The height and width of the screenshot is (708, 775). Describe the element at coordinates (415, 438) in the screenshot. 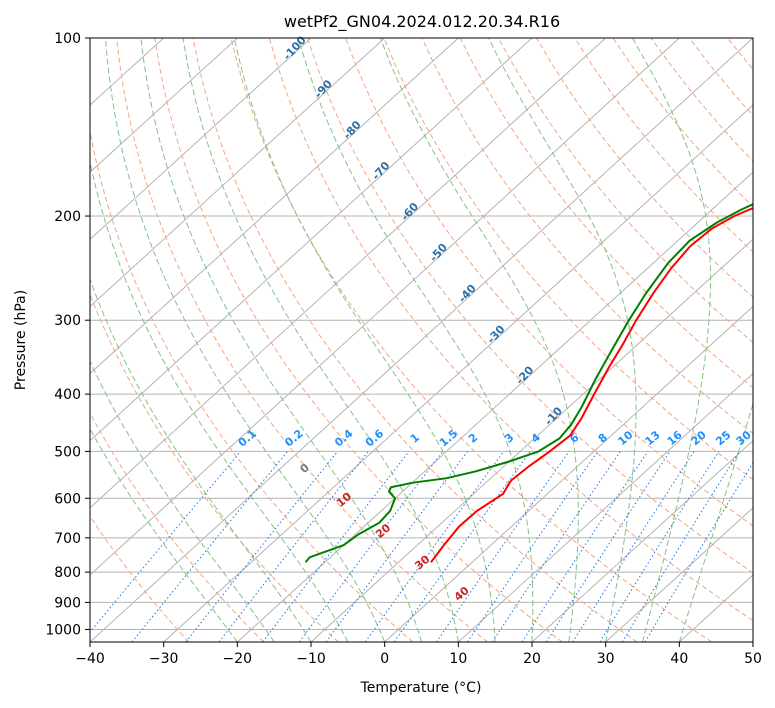

I see `mixing-ratio-label: 1` at that location.